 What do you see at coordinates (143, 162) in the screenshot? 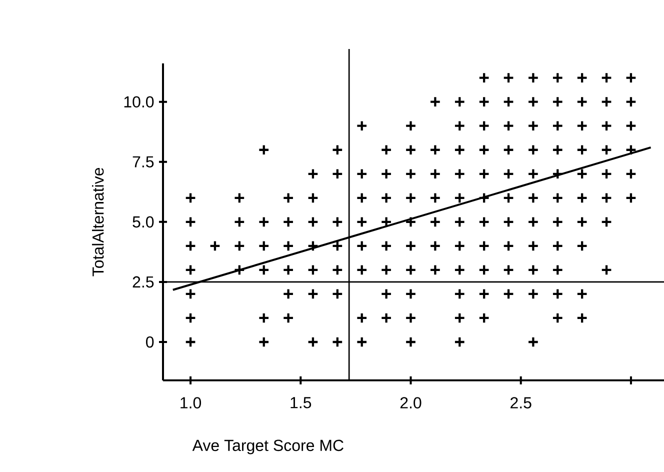
I see `y-tick-label: 7.5` at bounding box center [143, 162].